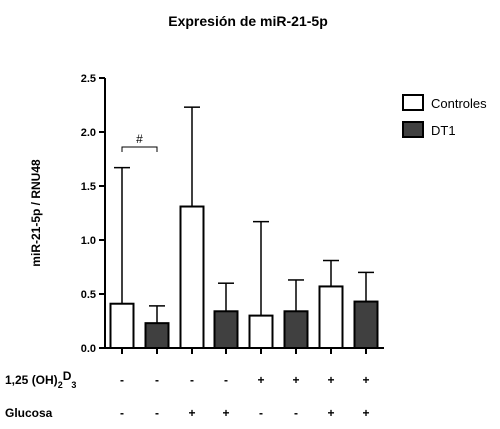  What do you see at coordinates (443, 130) in the screenshot?
I see `legend-label: DT1` at bounding box center [443, 130].